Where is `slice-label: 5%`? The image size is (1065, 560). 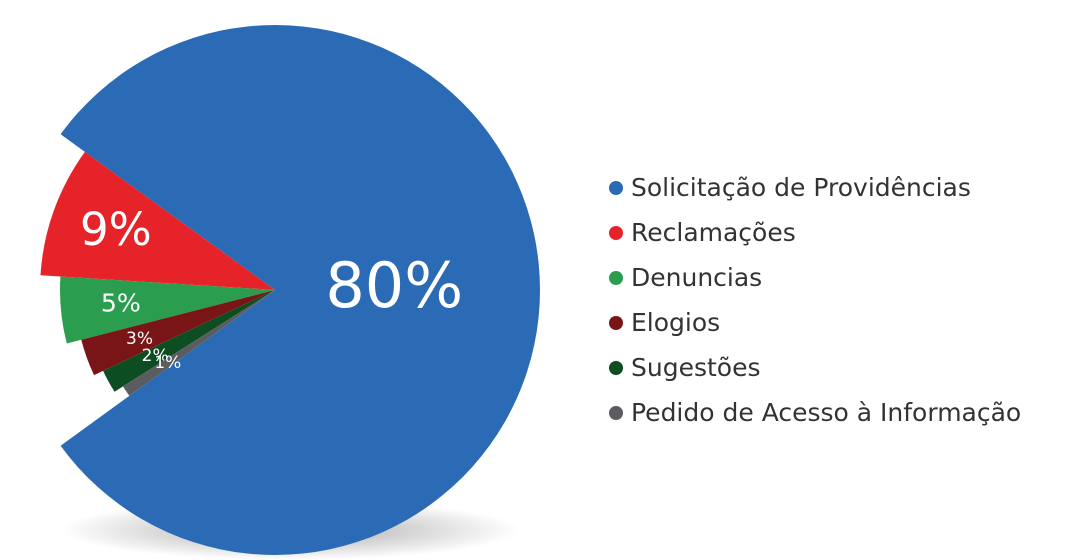
slice-label: 5% is located at coordinates (121, 303).